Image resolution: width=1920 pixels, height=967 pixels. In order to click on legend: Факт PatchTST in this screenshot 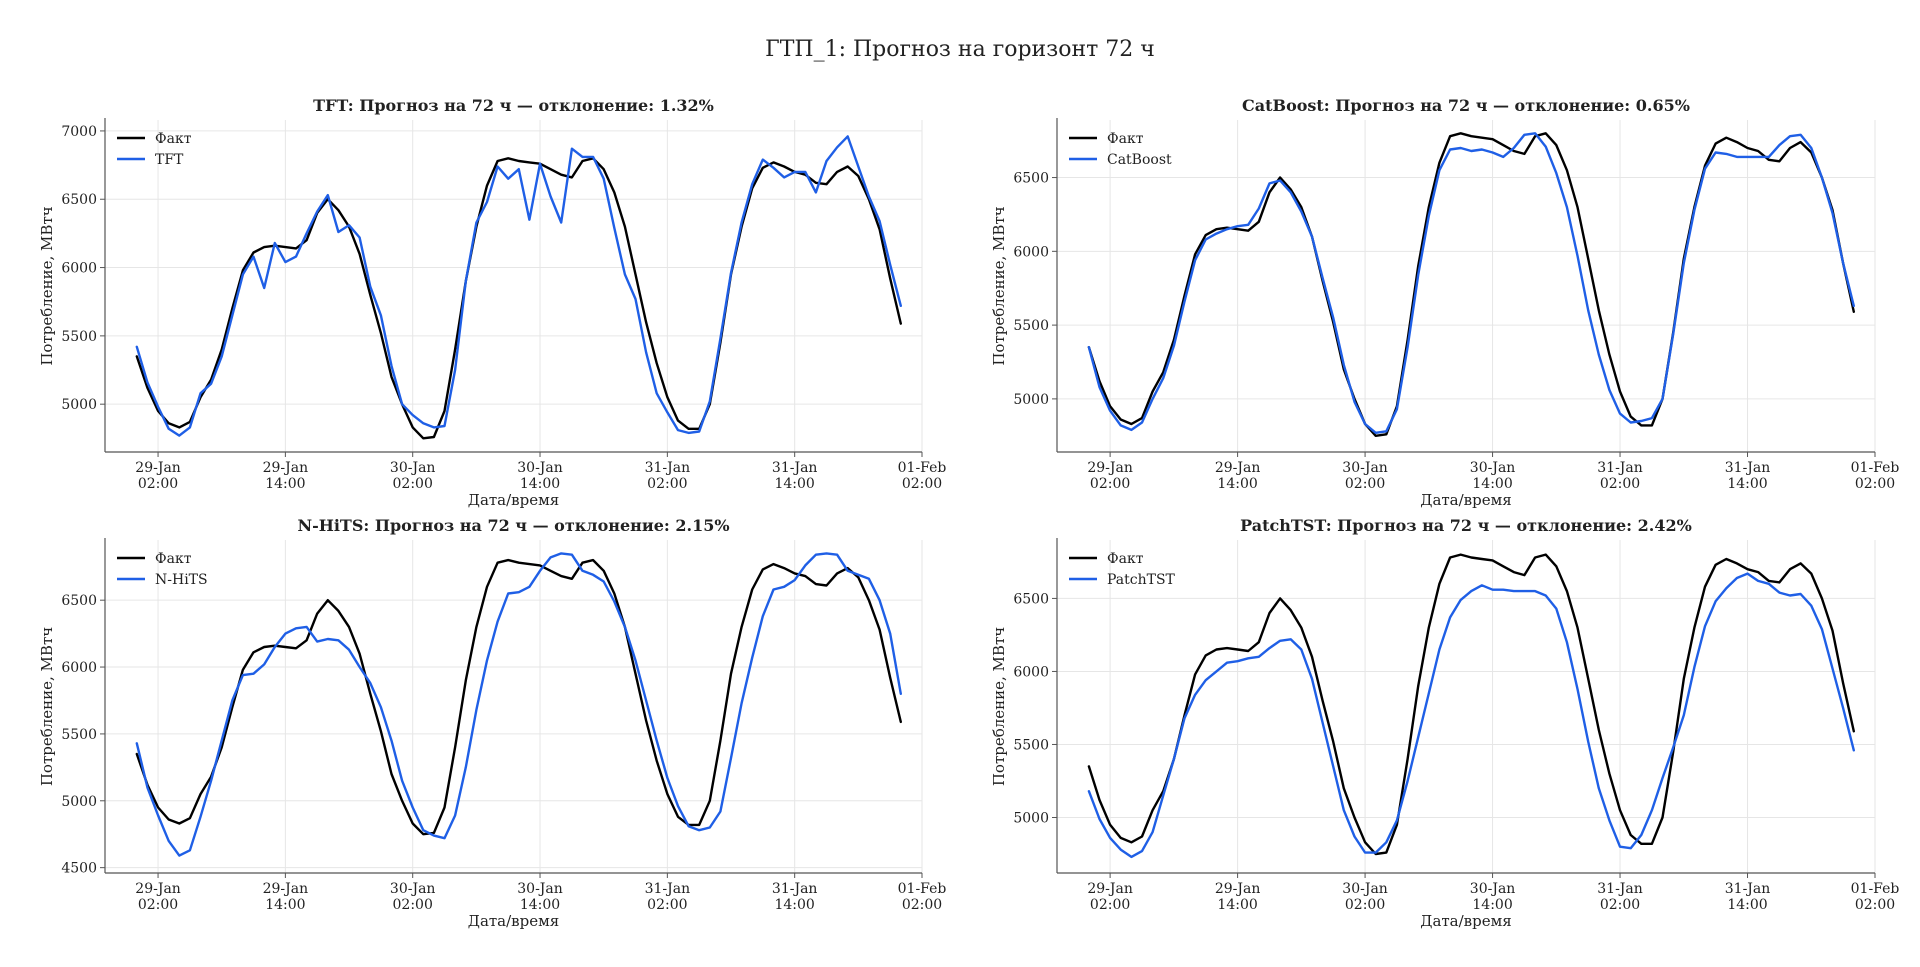, I will do `click(1122, 569)`.